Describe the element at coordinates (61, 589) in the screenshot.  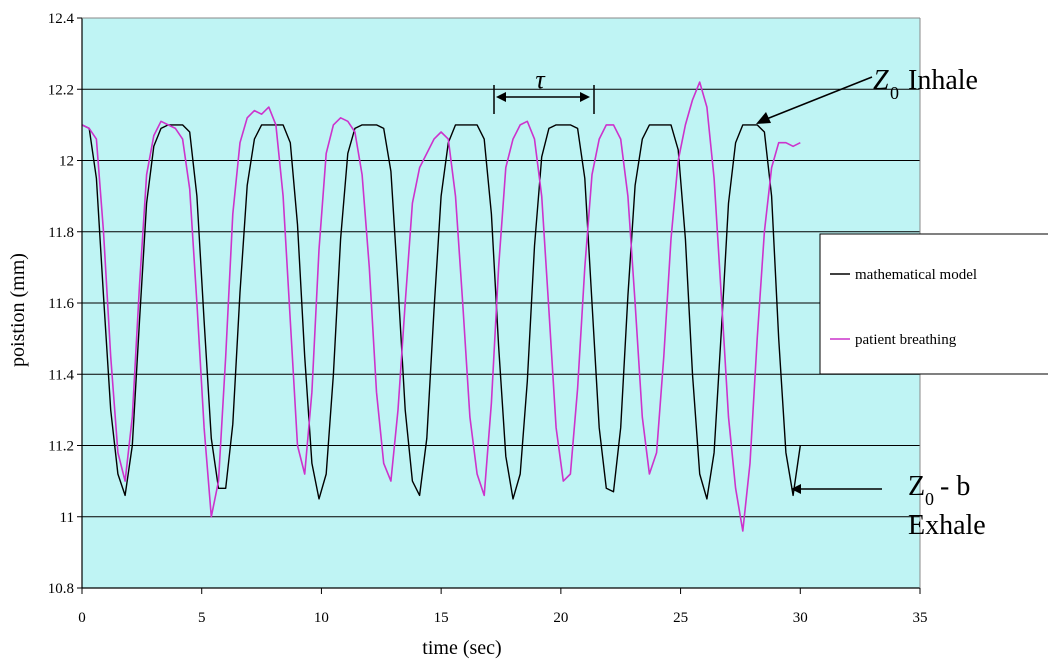
I see `y-tick-label: 10.8` at that location.